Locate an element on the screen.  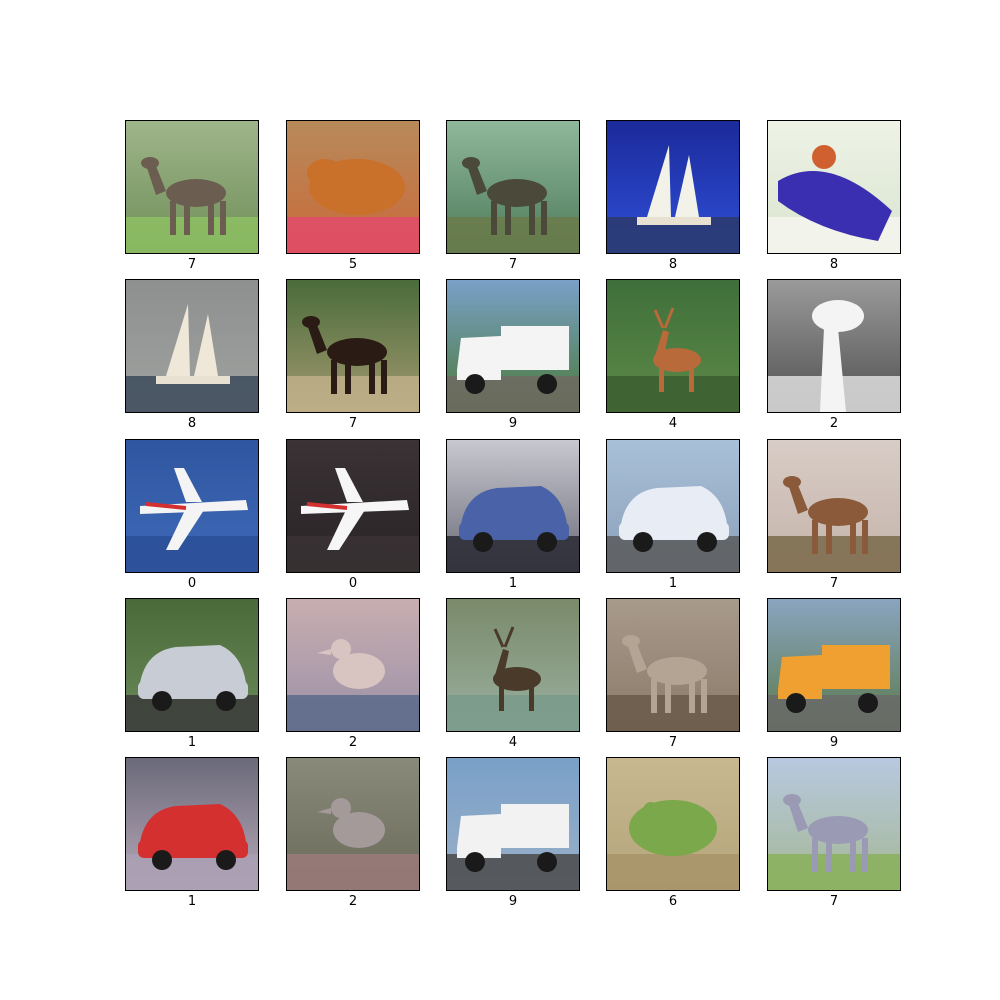
sailboat-image is located at coordinates (192, 346).